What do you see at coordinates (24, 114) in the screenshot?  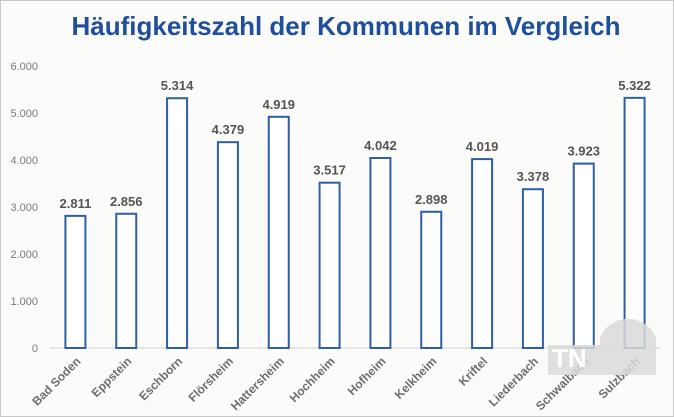 I see `y-tick-label: 5.000` at bounding box center [24, 114].